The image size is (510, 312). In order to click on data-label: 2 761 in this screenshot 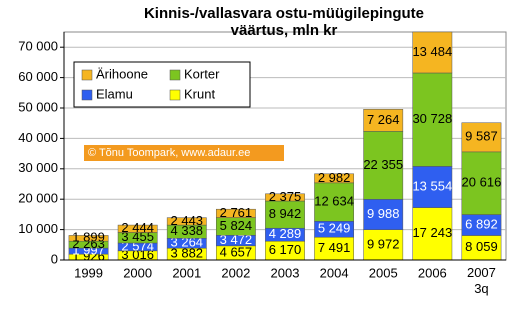, I will do `click(236, 212)`.